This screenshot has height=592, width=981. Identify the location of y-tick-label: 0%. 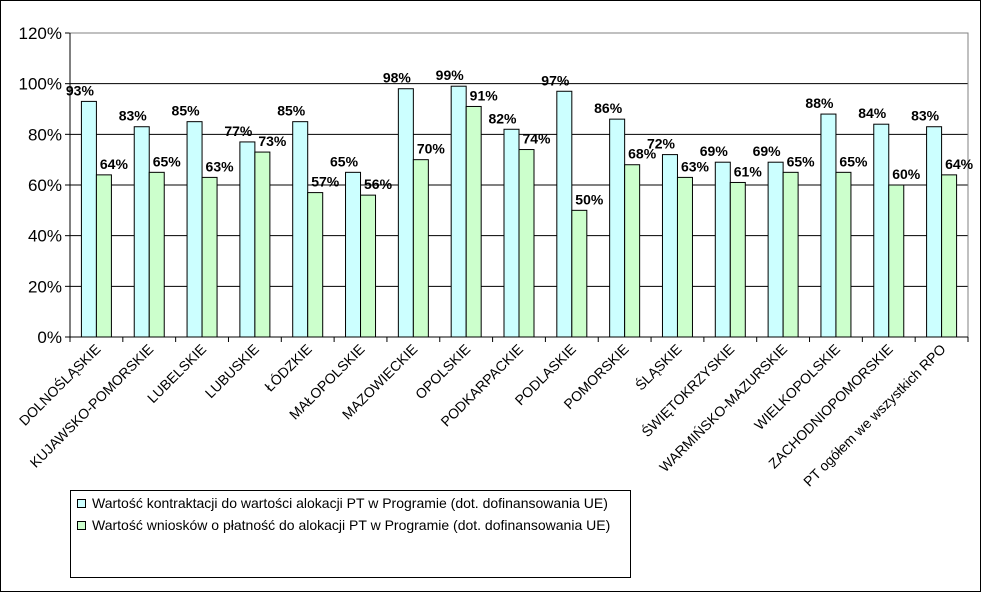
(49, 337).